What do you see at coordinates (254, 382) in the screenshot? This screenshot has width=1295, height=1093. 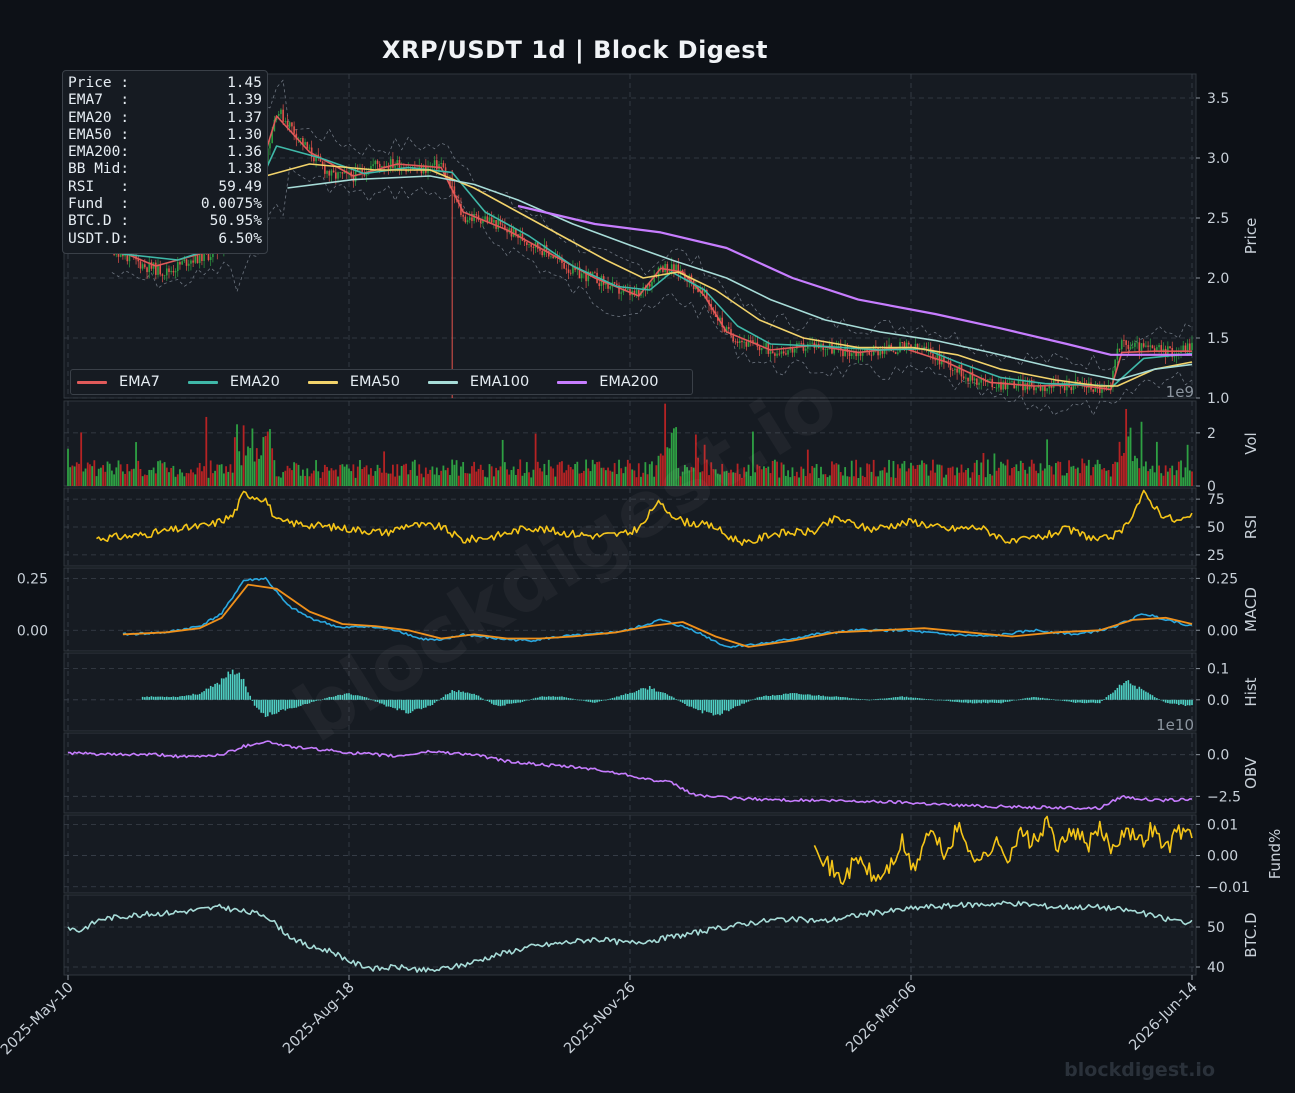 I see `legend-label: EMA20` at bounding box center [254, 382].